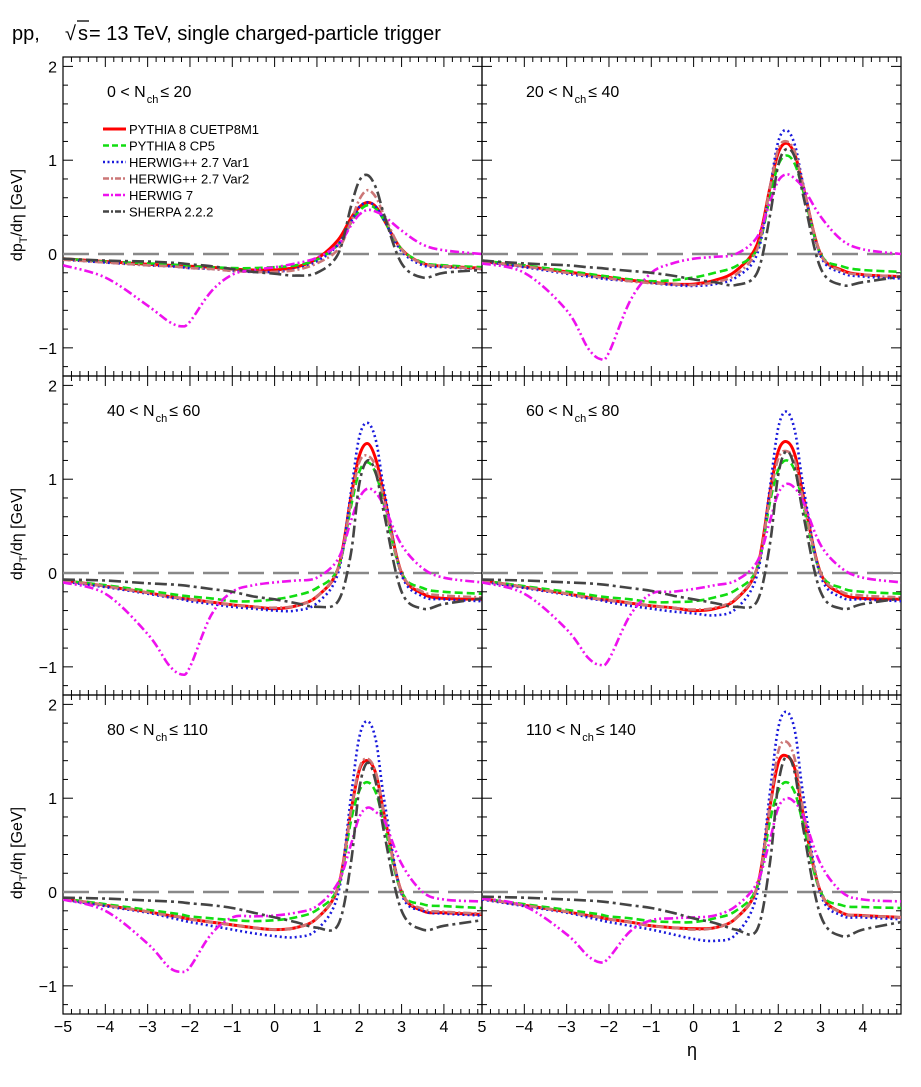 This screenshot has height=1087, width=921. Describe the element at coordinates (482, 1027) in the screenshot. I see `x-tick-label: 5` at that location.